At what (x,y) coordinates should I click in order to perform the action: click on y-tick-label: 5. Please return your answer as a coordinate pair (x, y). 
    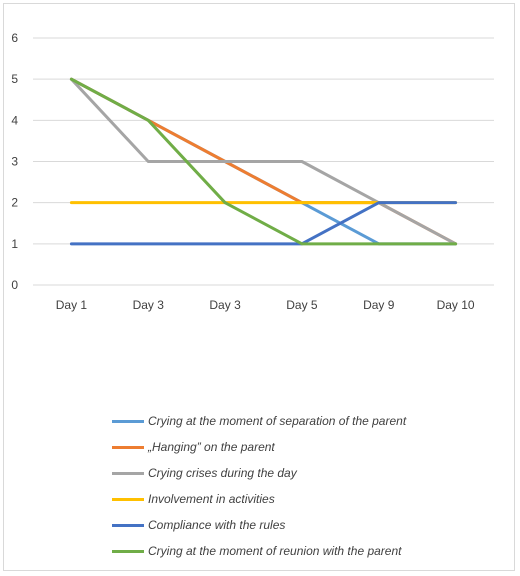
    Looking at the image, I should click on (14, 79).